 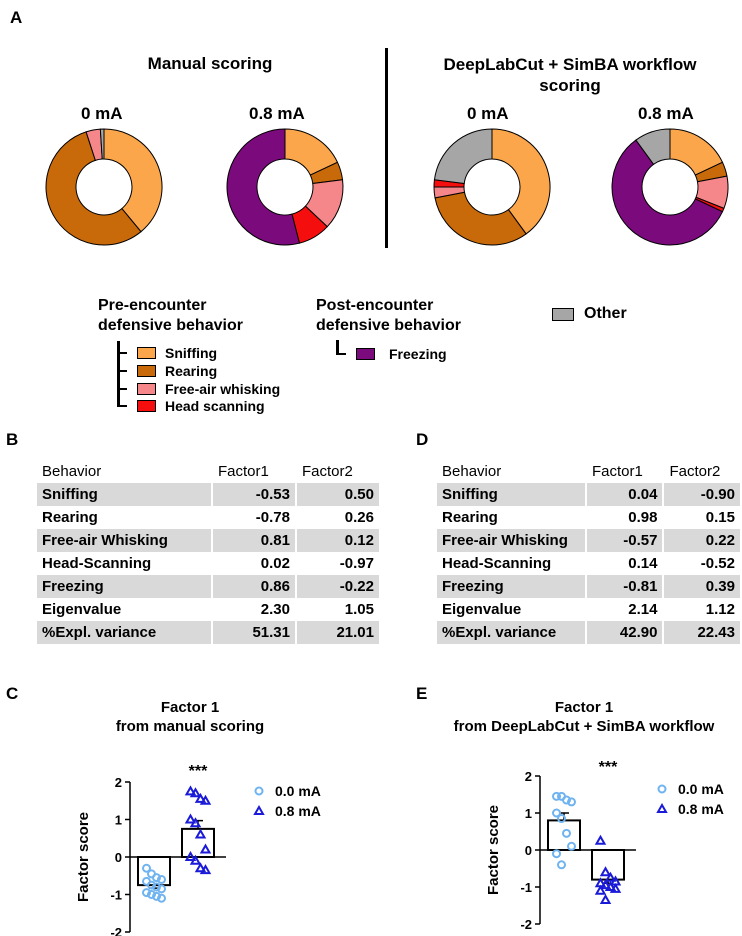 I want to click on legend-sniffing-label: Sniffing, so click(x=191, y=353).